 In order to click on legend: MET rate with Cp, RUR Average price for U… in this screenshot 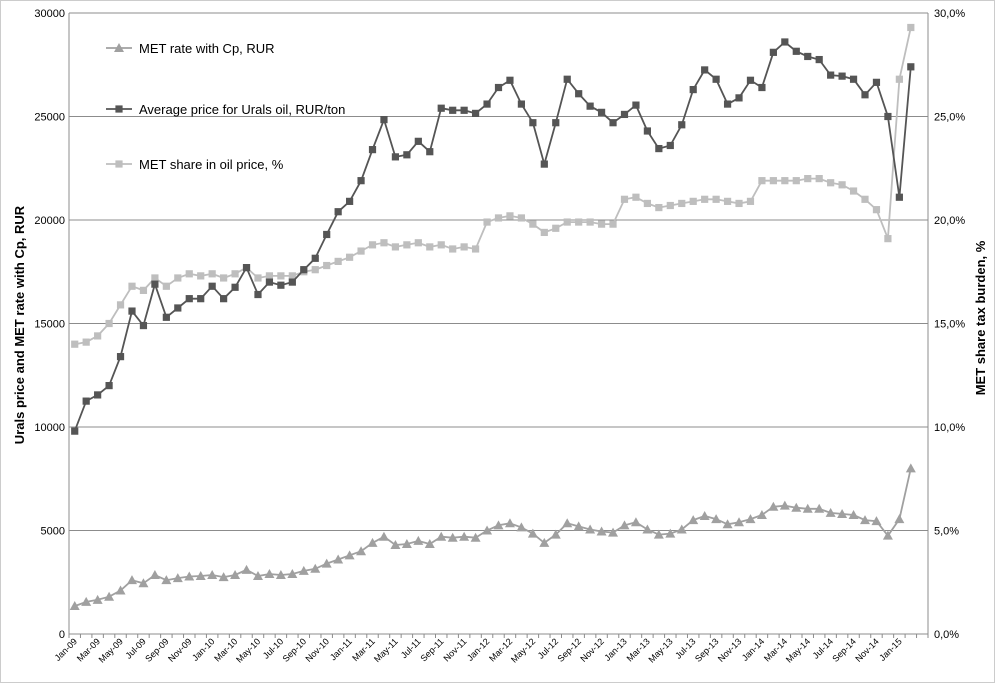, I will do `click(225, 106)`.